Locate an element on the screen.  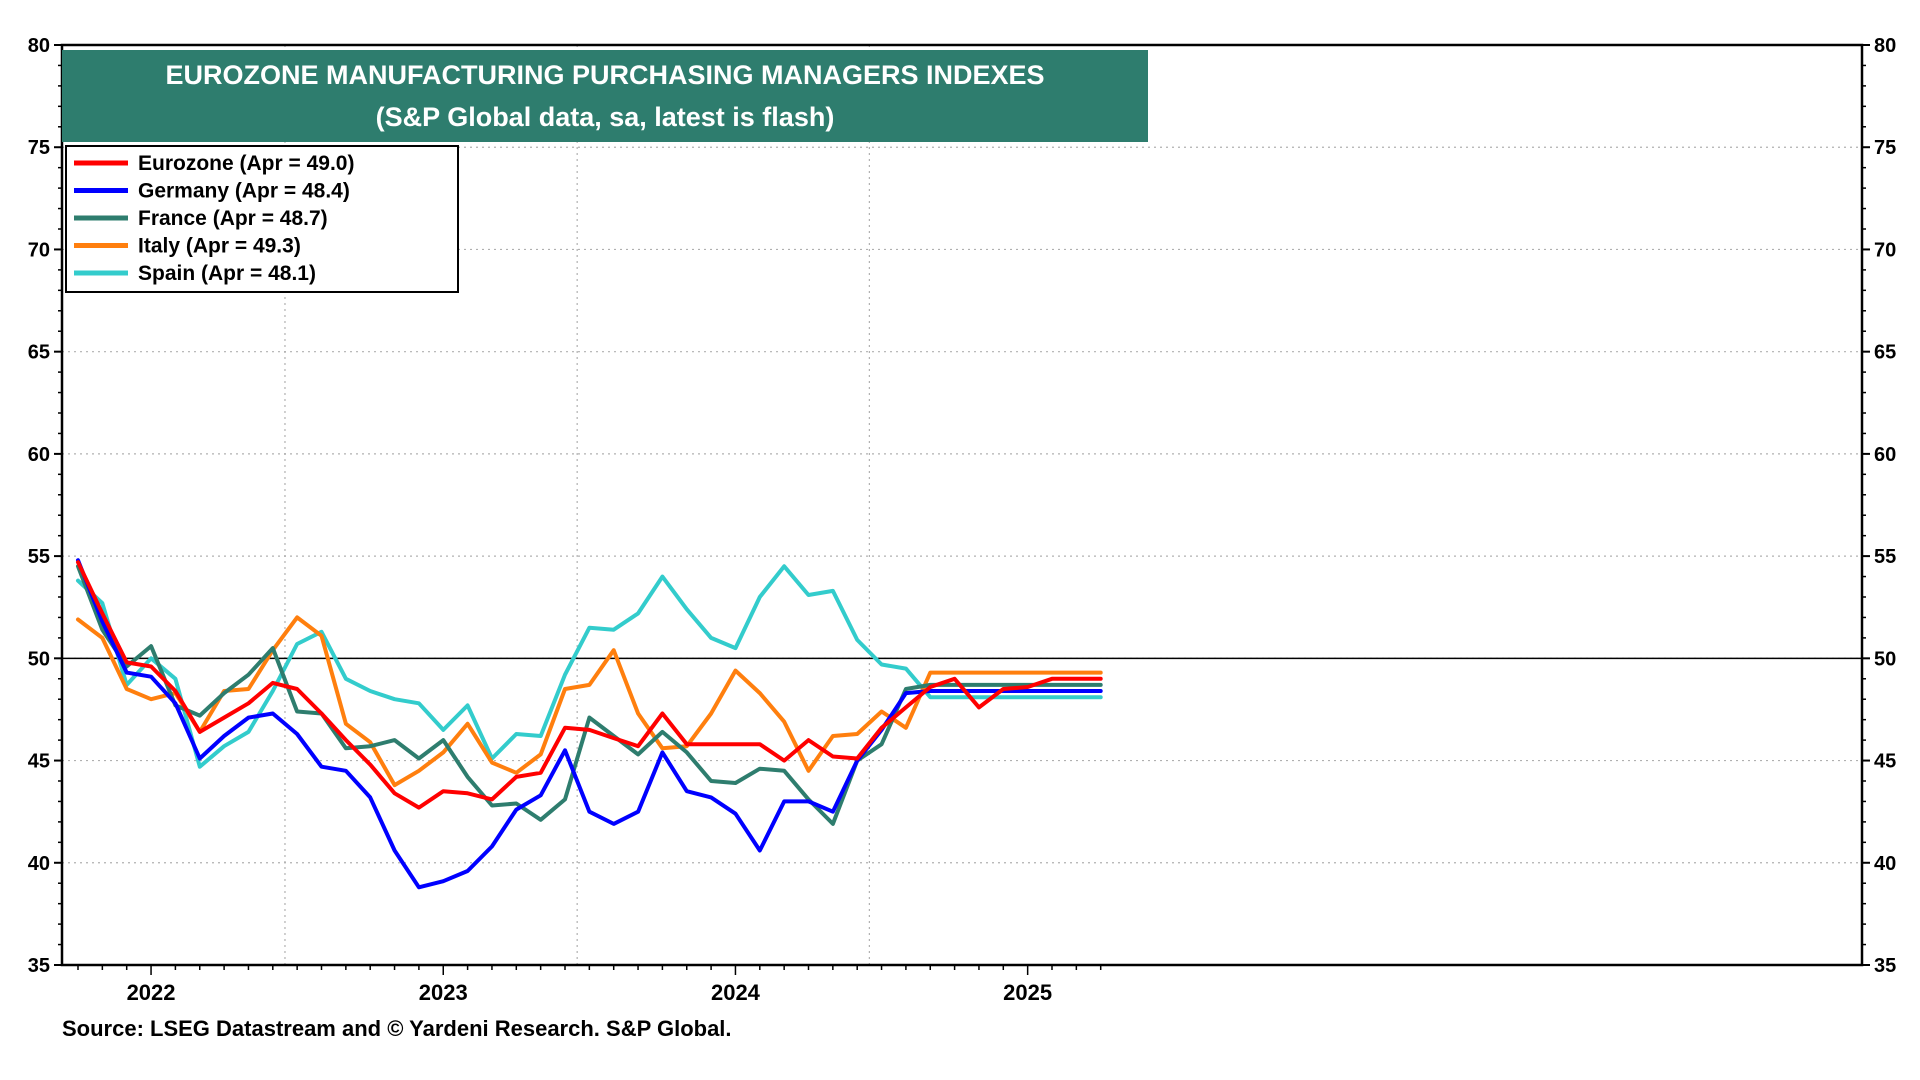
x-tick-label: 2022 is located at coordinates (151, 992).